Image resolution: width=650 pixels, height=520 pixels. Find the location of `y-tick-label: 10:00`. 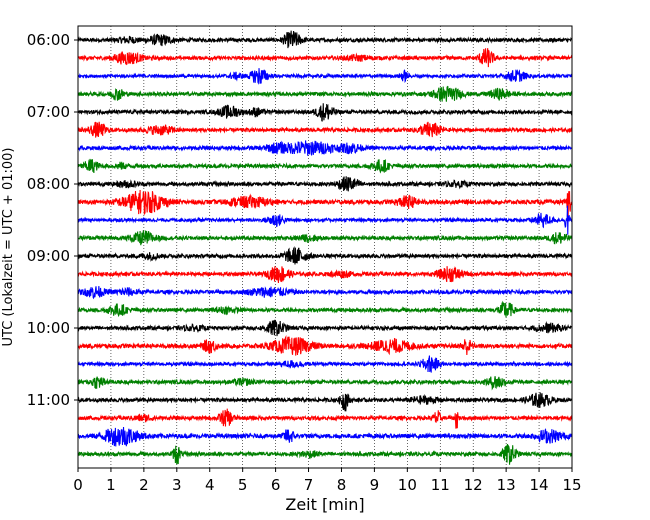

y-tick-label: 10:00 is located at coordinates (48, 328).